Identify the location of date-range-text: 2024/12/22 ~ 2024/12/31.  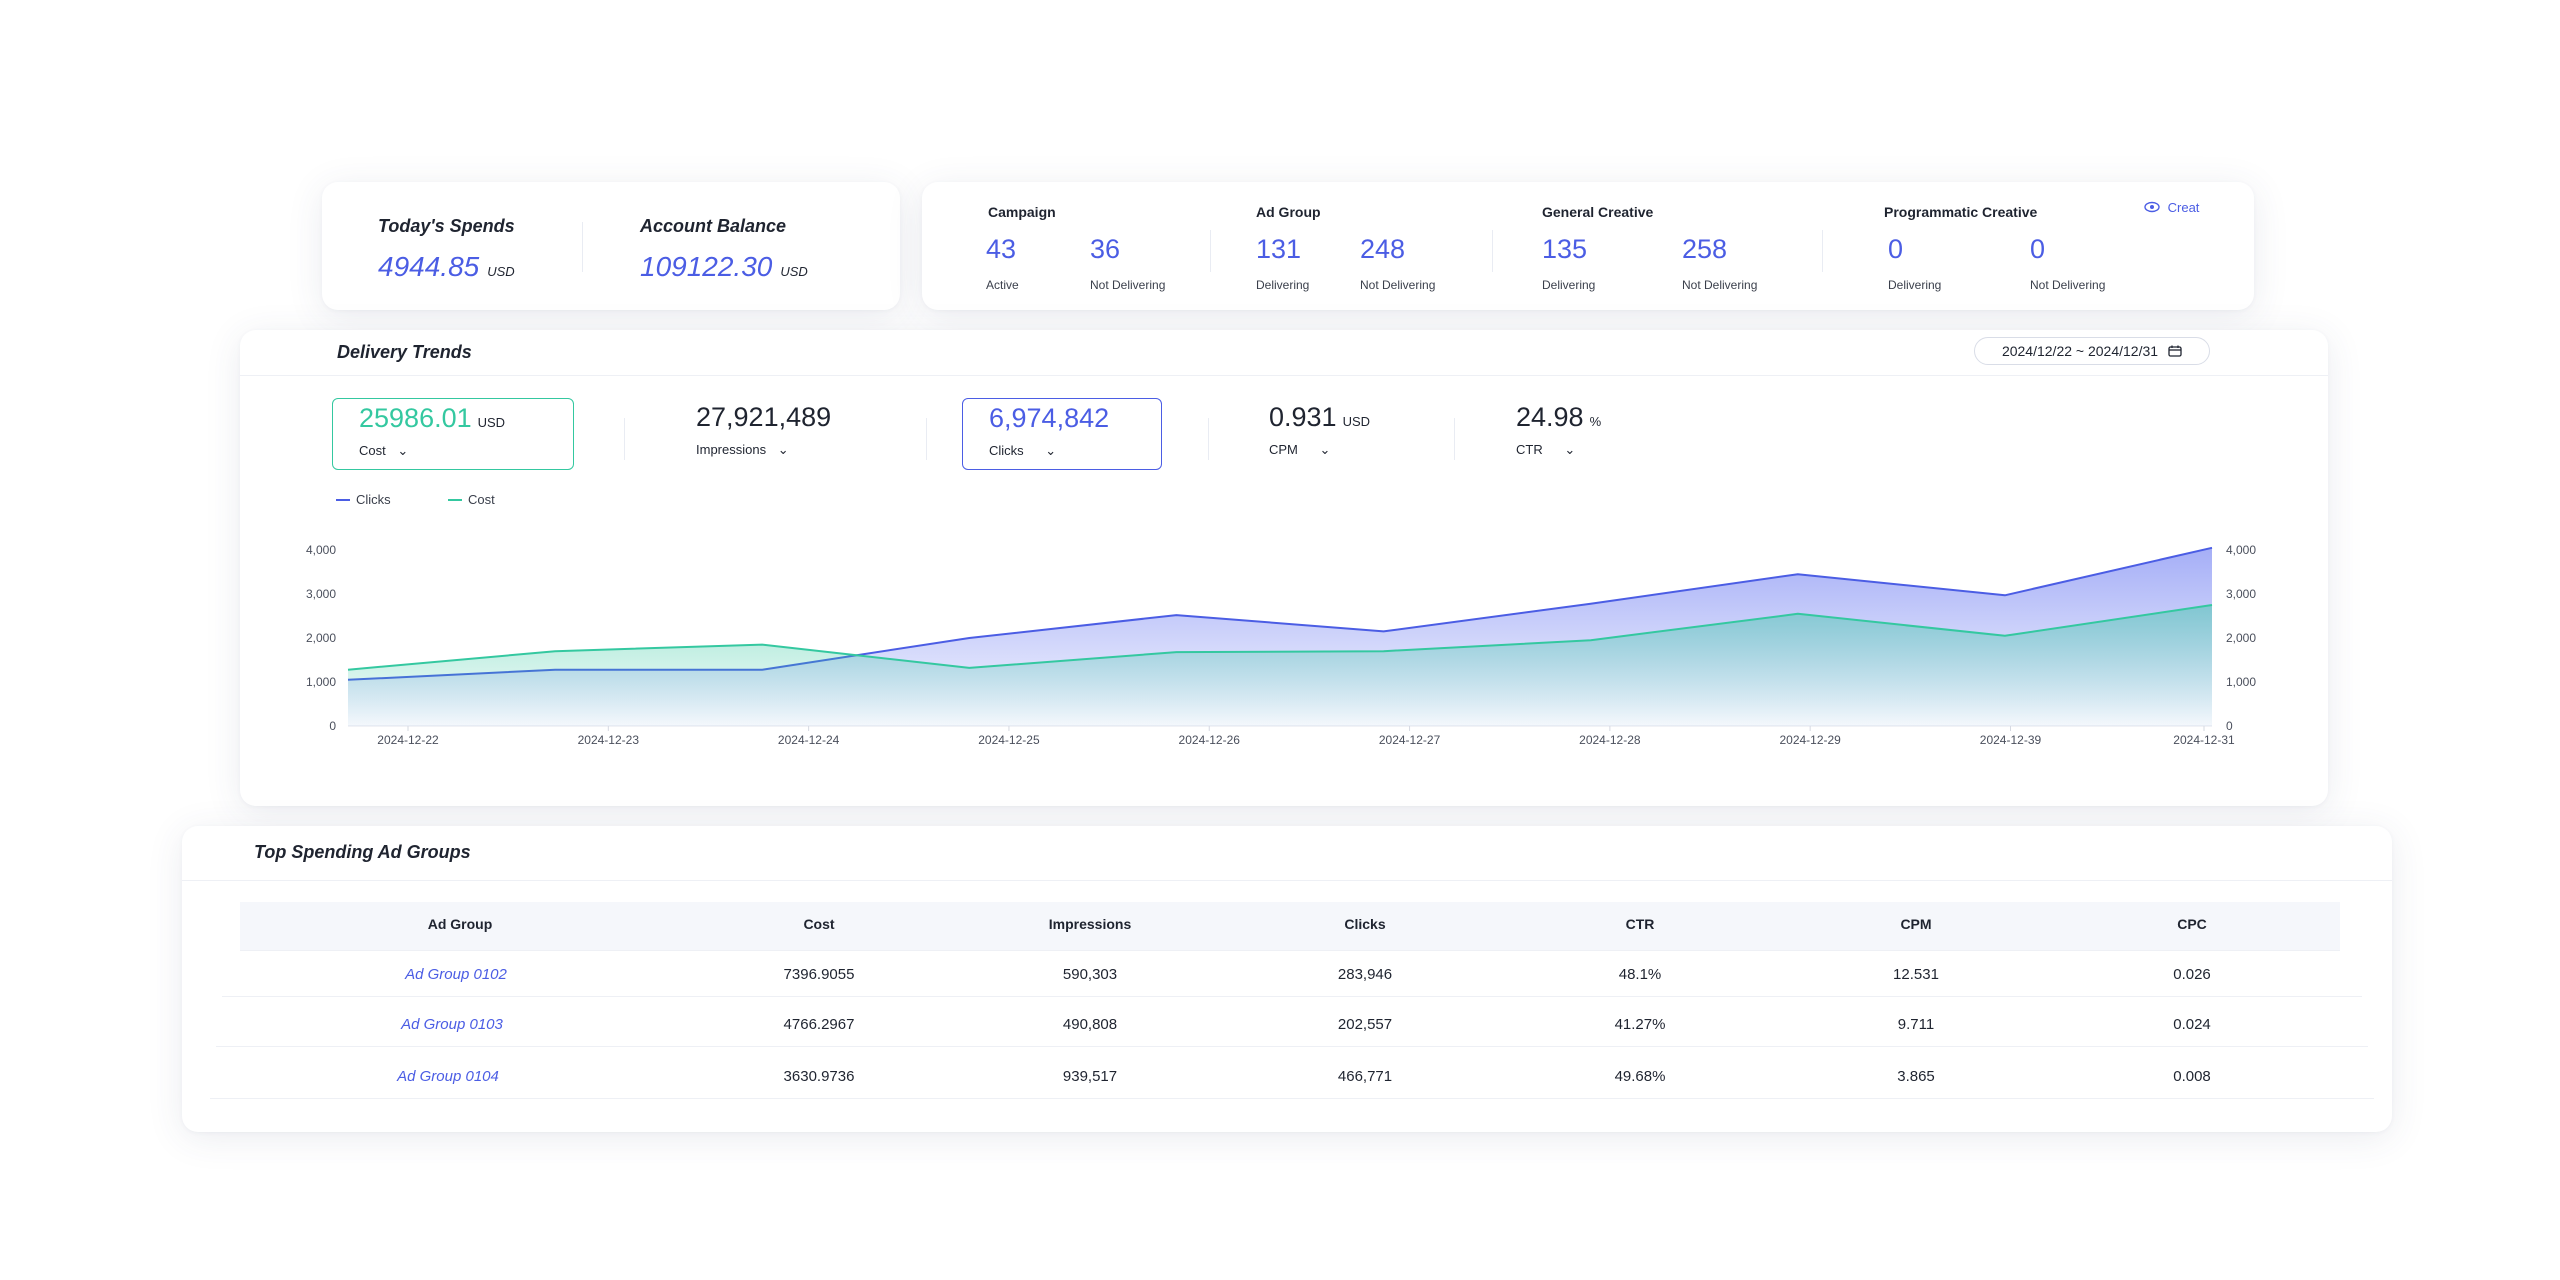
(2080, 351).